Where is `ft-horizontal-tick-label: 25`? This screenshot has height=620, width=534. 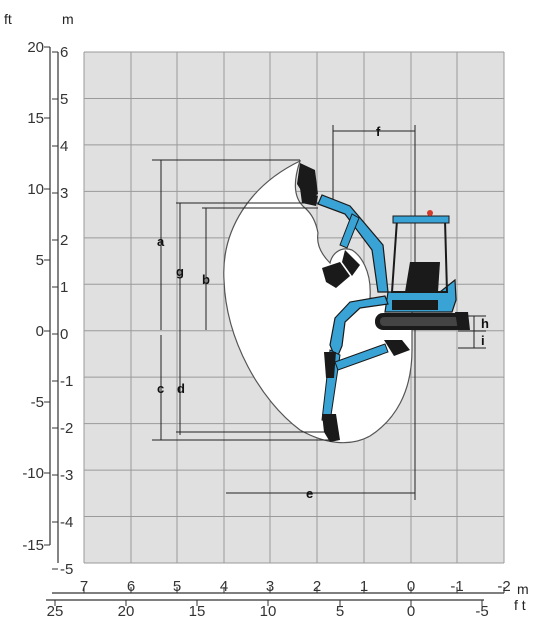
ft-horizontal-tick-label: 25 is located at coordinates (55, 611).